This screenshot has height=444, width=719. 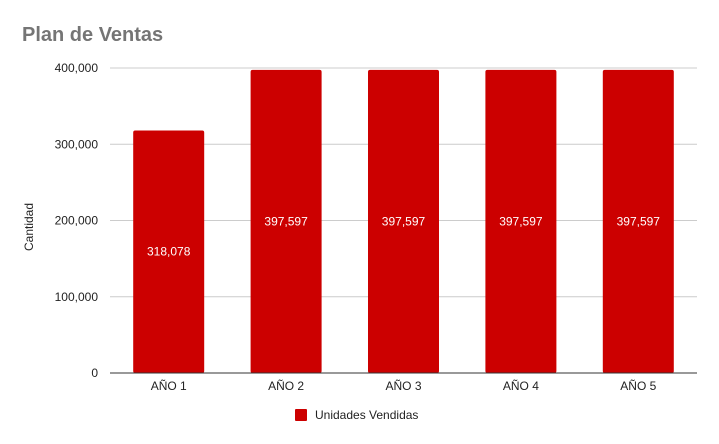 I want to click on y-axis-label: Cantidad, so click(x=29, y=227).